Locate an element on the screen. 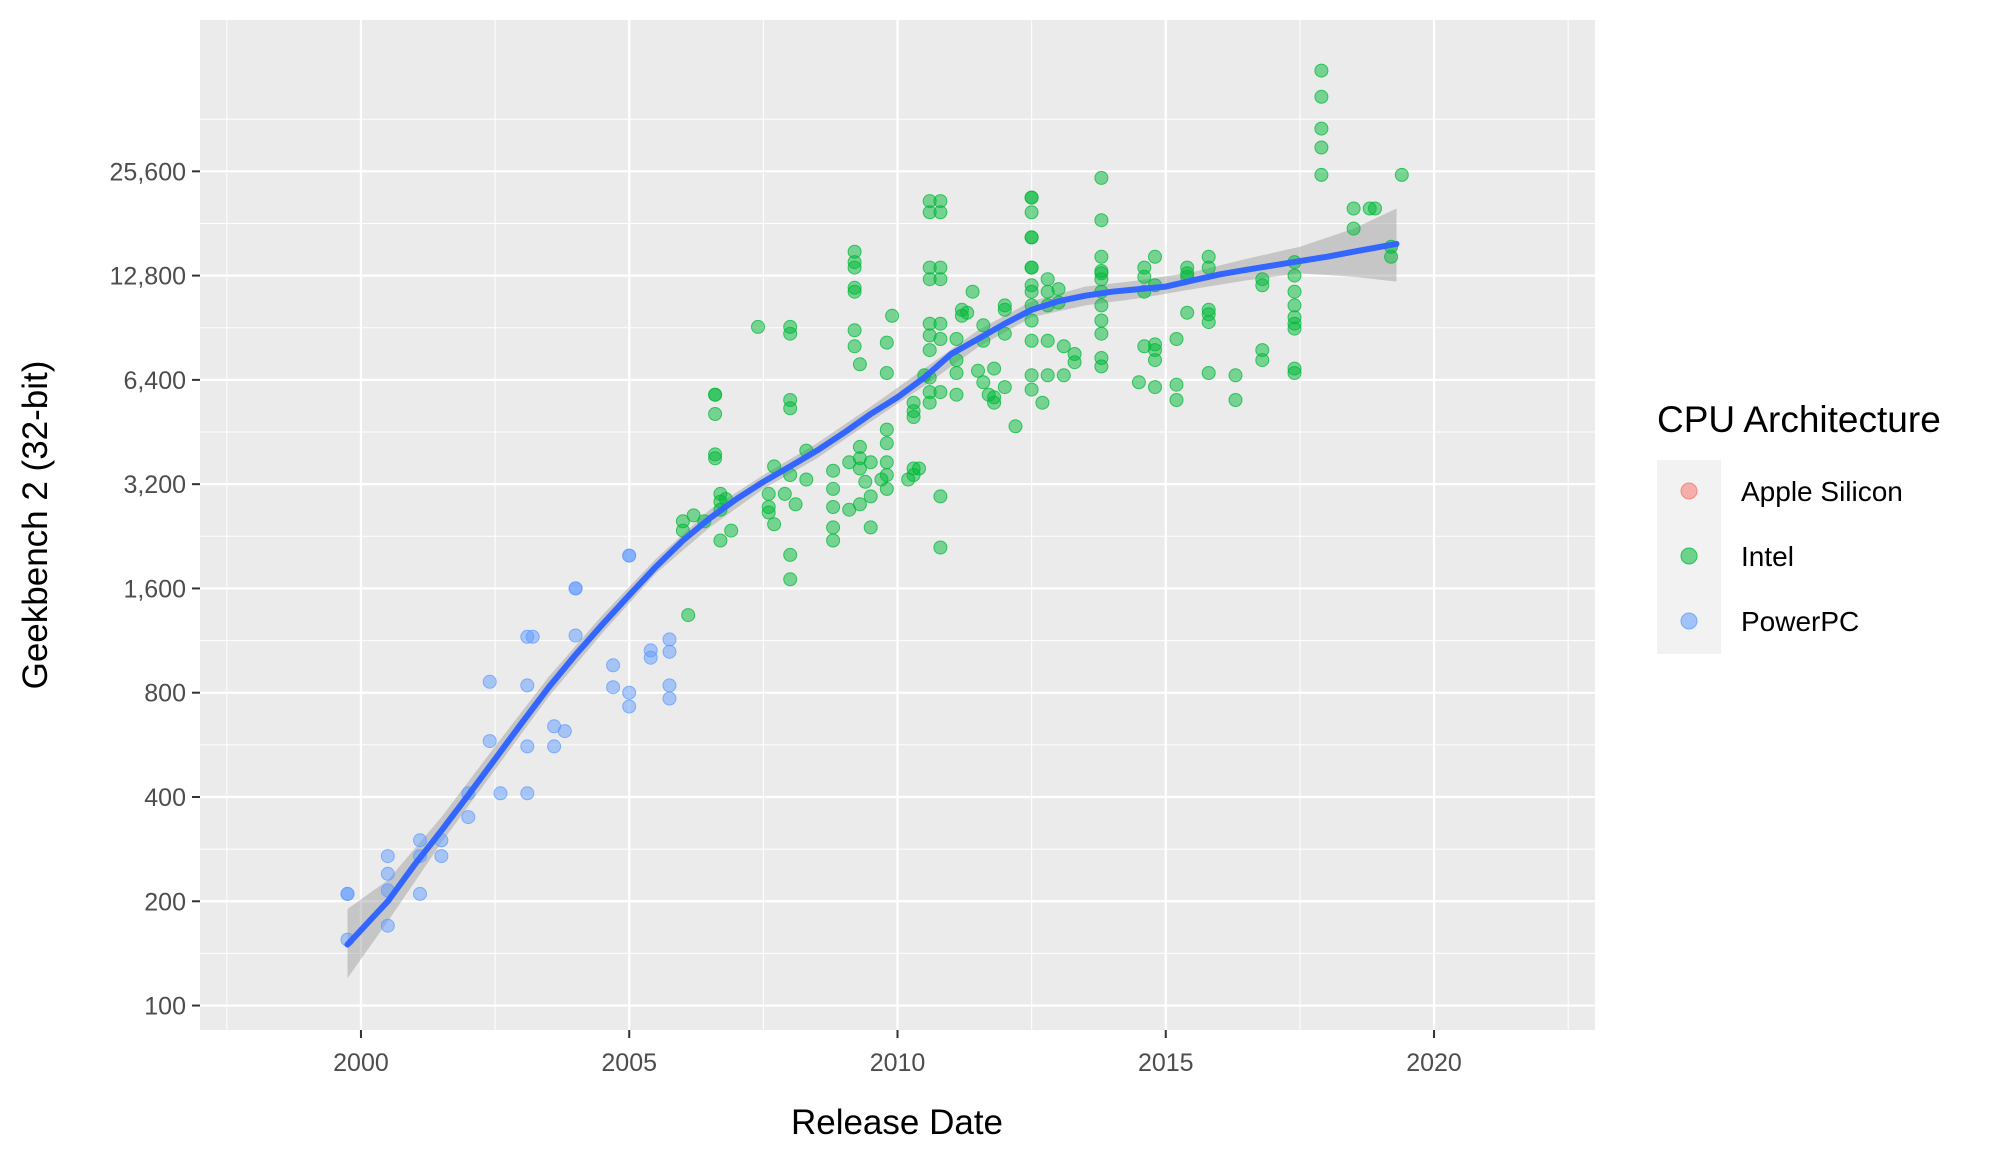 This screenshot has height=1156, width=2000. y-tick-label: 200 is located at coordinates (165, 902).